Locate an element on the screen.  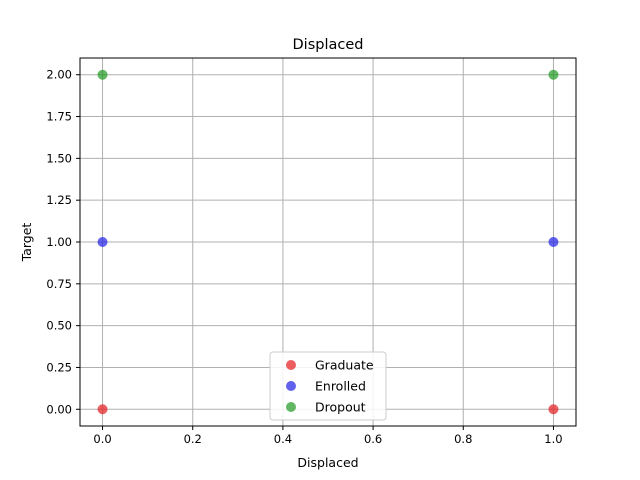
y-tick-label: 1.50 is located at coordinates (59, 158).